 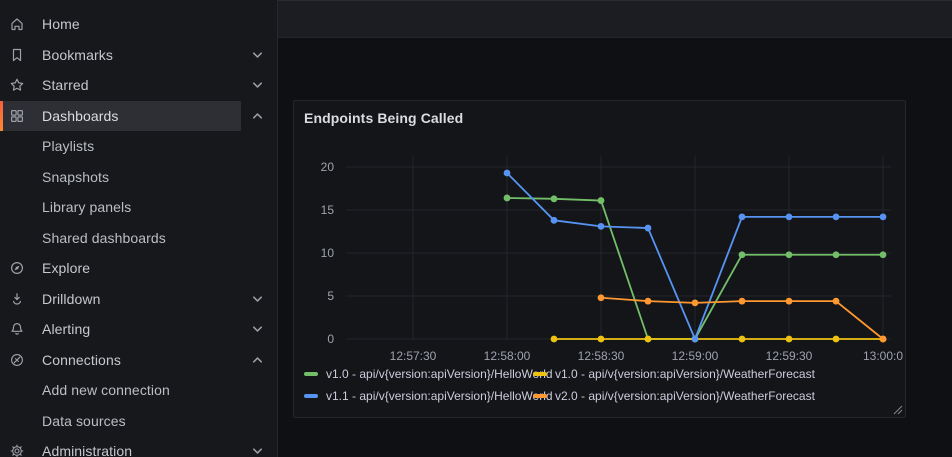 What do you see at coordinates (84, 420) in the screenshot?
I see `sidebar-item-label: Data sources` at bounding box center [84, 420].